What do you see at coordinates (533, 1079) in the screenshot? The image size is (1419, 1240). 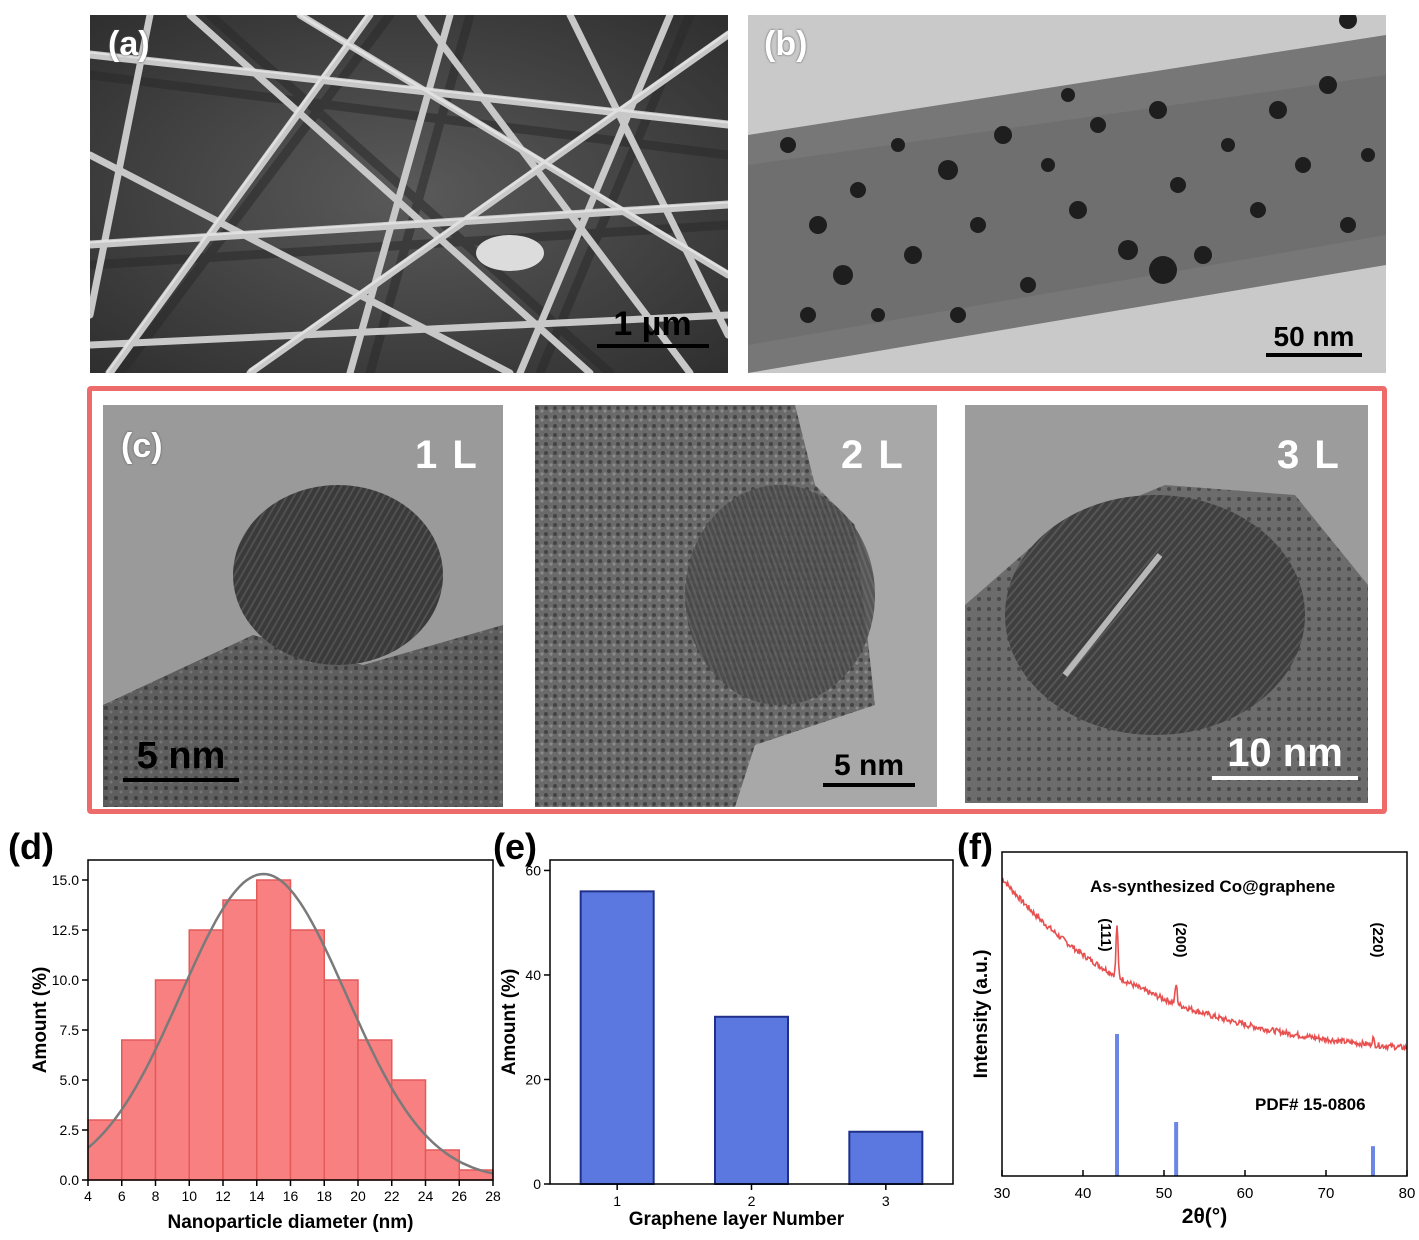 I see `y-tick-label: 20` at bounding box center [533, 1079].